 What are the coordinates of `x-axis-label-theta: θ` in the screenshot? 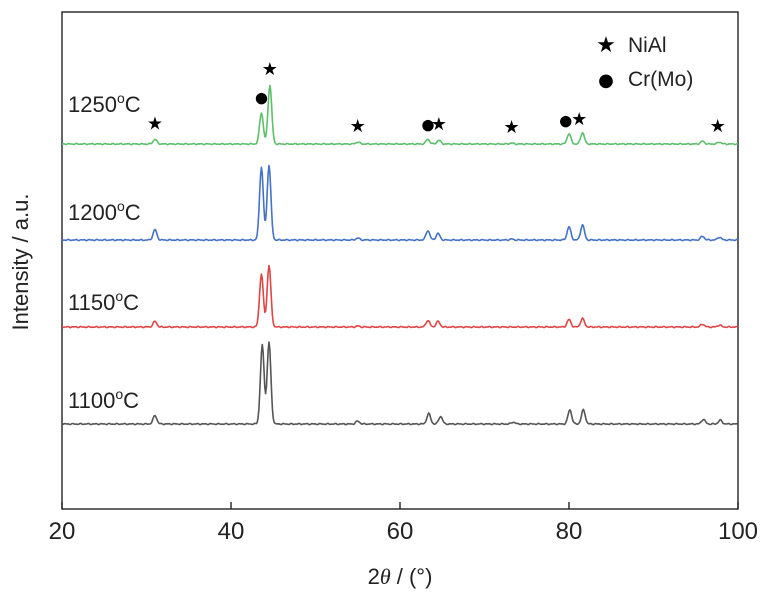 It's located at (385, 576).